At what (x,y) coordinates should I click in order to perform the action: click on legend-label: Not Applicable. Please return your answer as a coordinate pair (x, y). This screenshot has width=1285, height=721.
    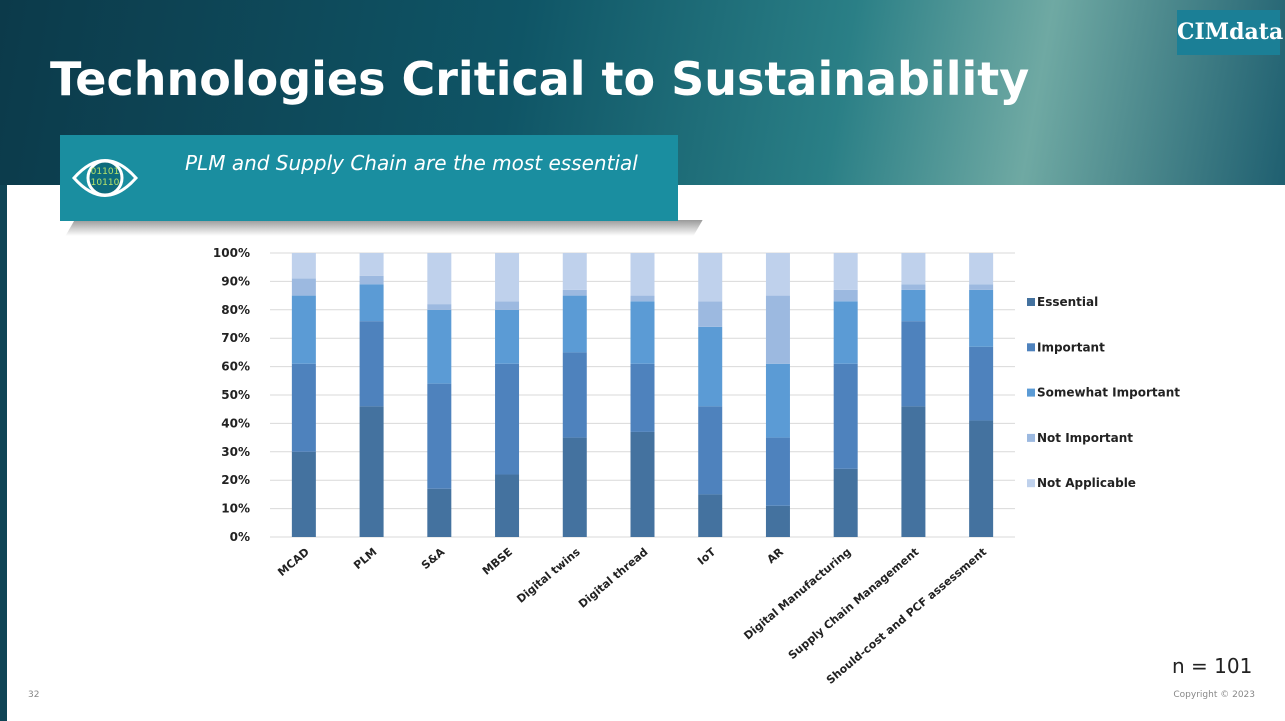
    Looking at the image, I should click on (1086, 483).